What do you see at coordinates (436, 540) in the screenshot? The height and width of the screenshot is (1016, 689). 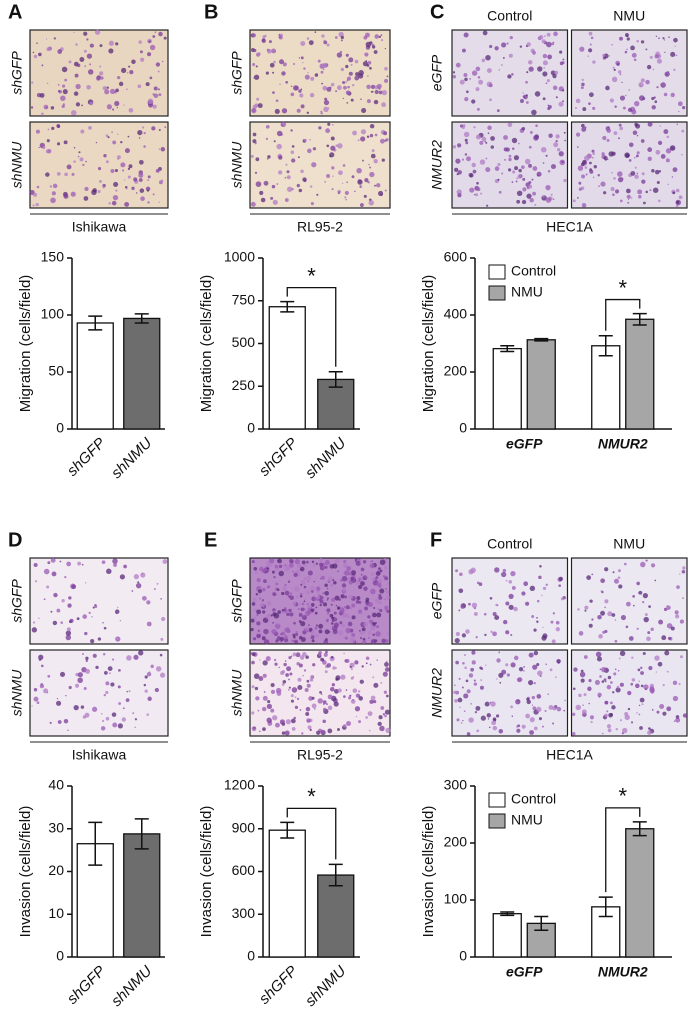 I see `panel-label: F` at bounding box center [436, 540].